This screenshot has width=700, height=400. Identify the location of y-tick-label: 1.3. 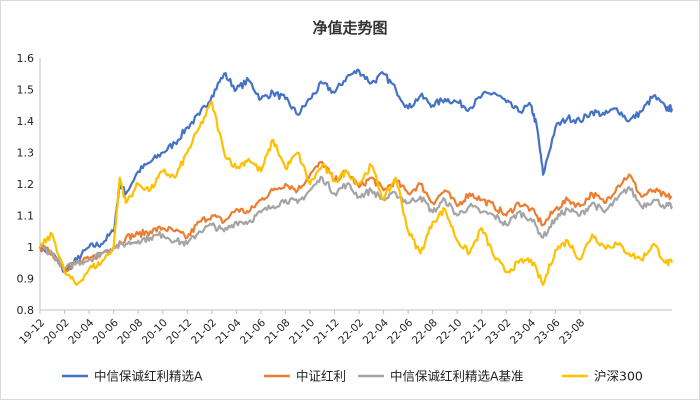
(26, 153).